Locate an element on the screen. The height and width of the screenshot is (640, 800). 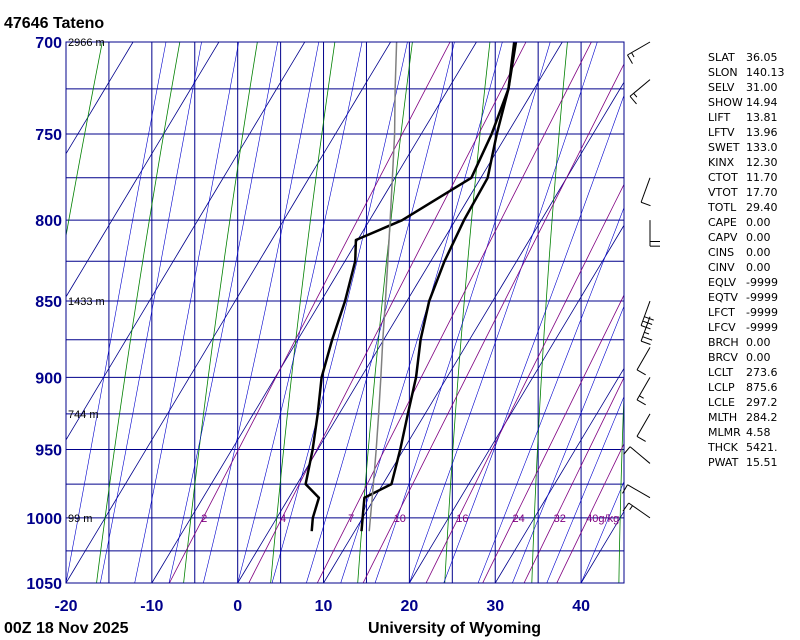
index-row: SELV 31.00 is located at coordinates (753, 87).